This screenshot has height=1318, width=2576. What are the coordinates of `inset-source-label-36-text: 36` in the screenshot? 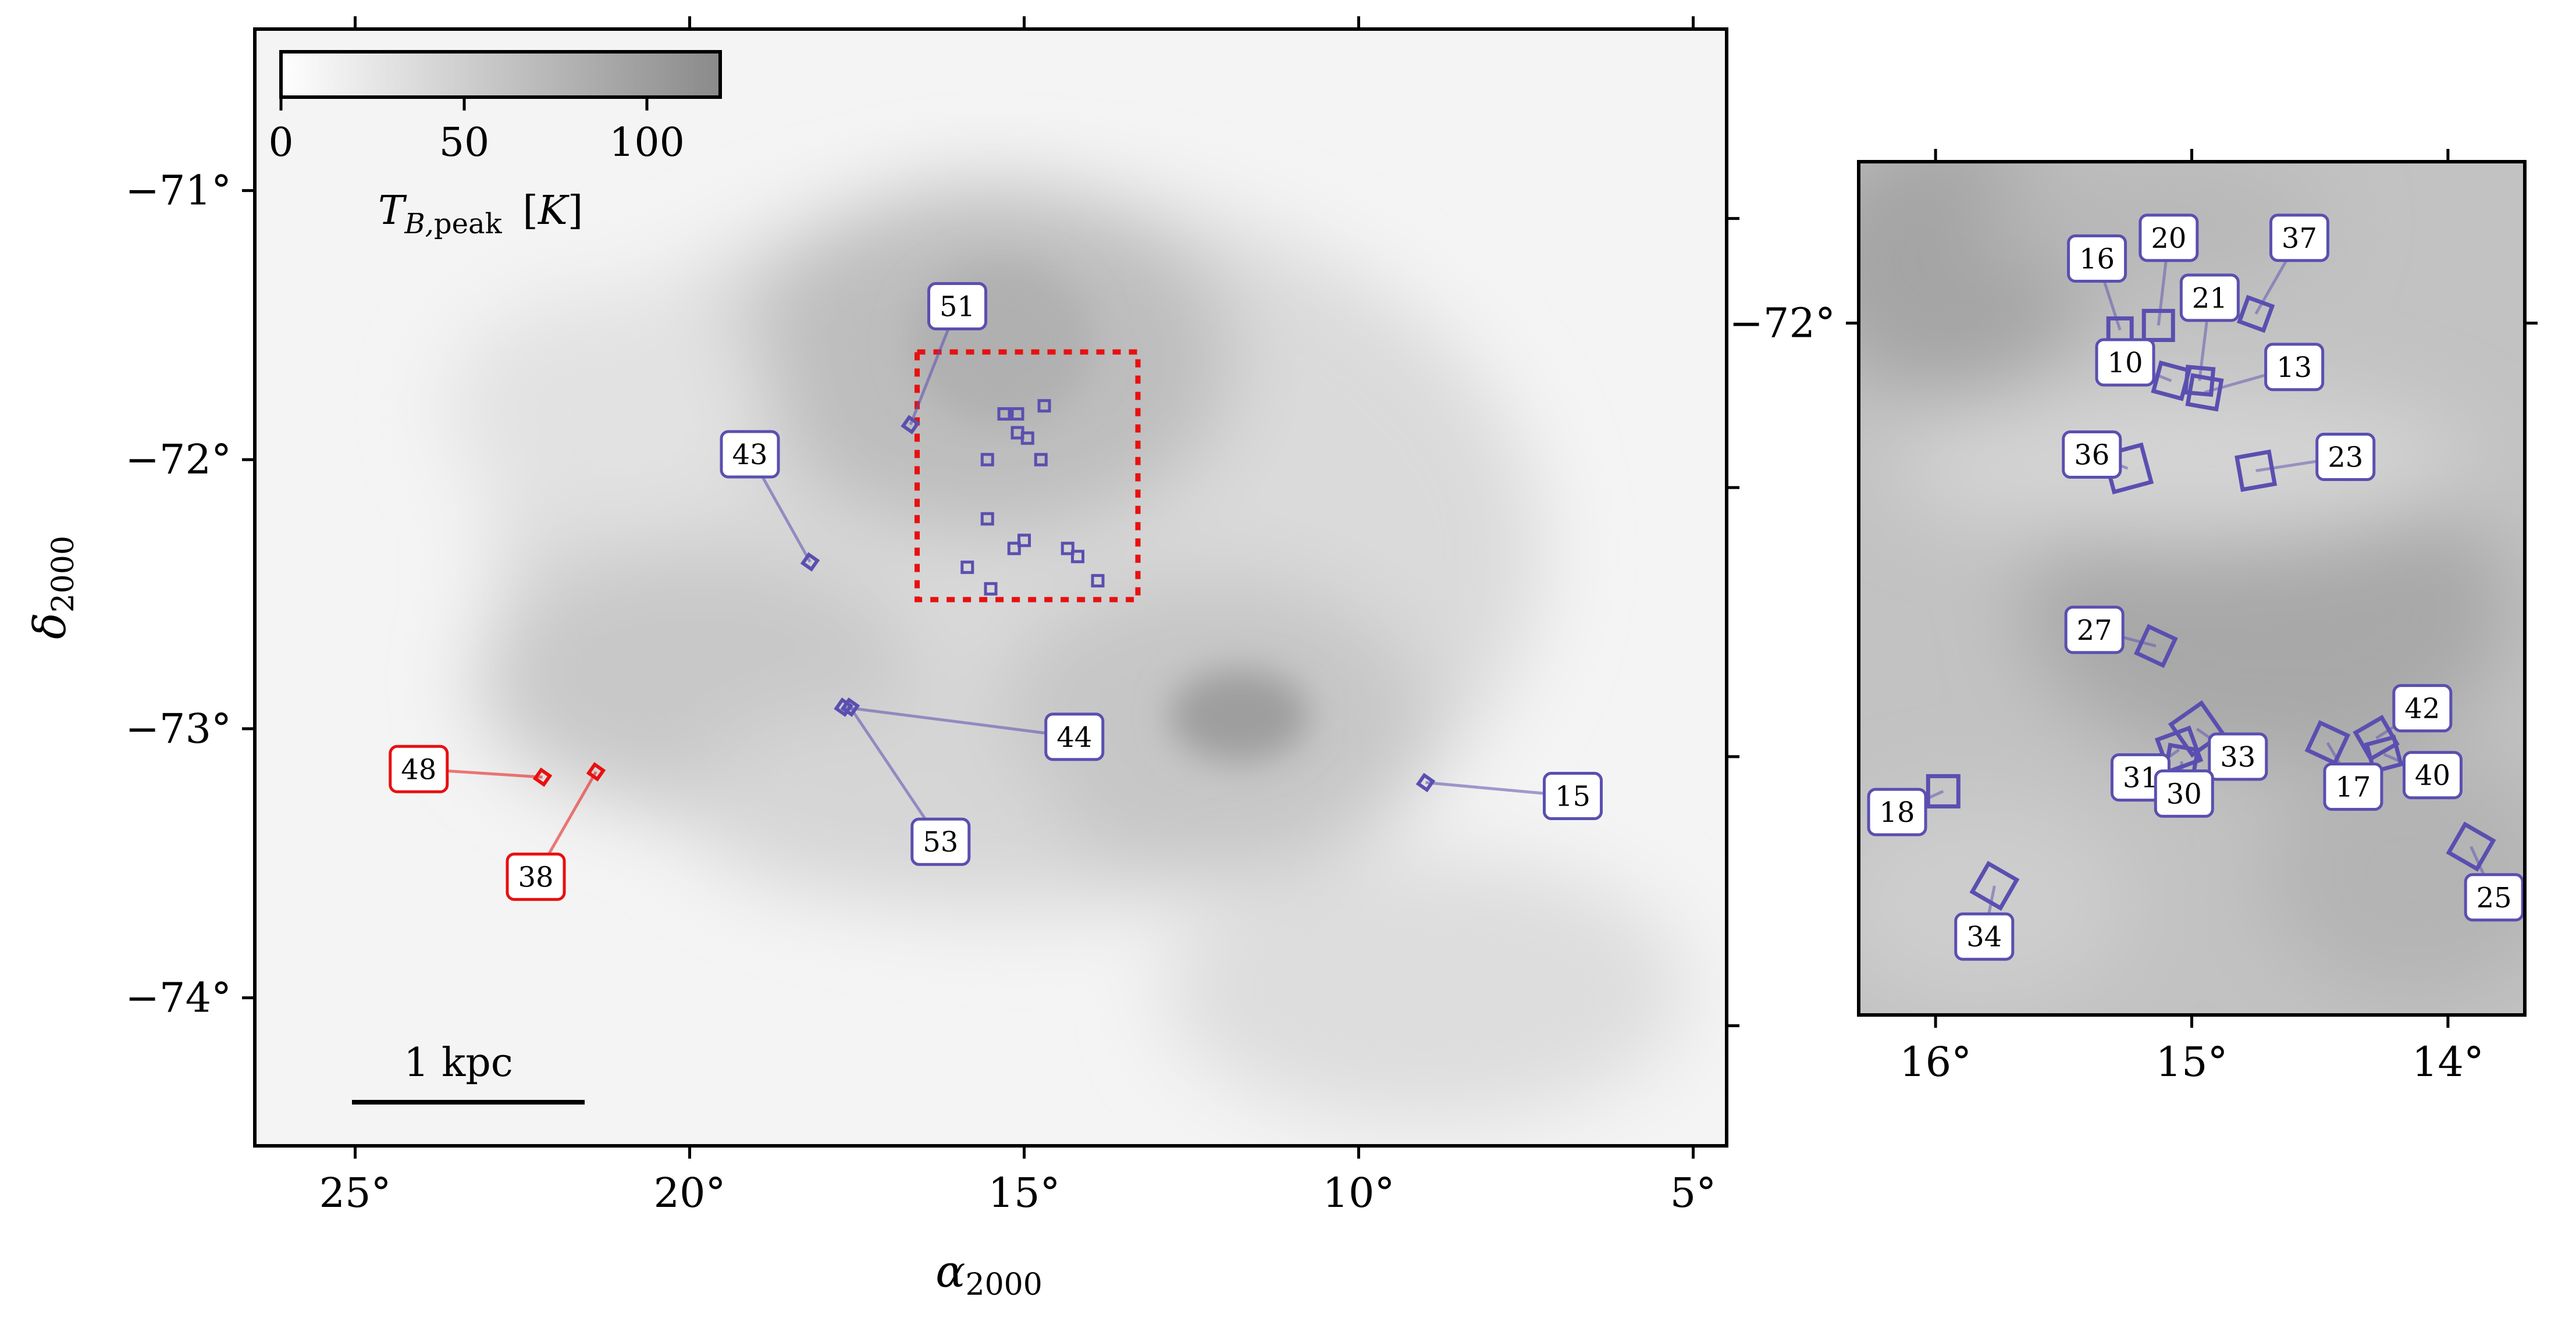 It's located at (2091, 455).